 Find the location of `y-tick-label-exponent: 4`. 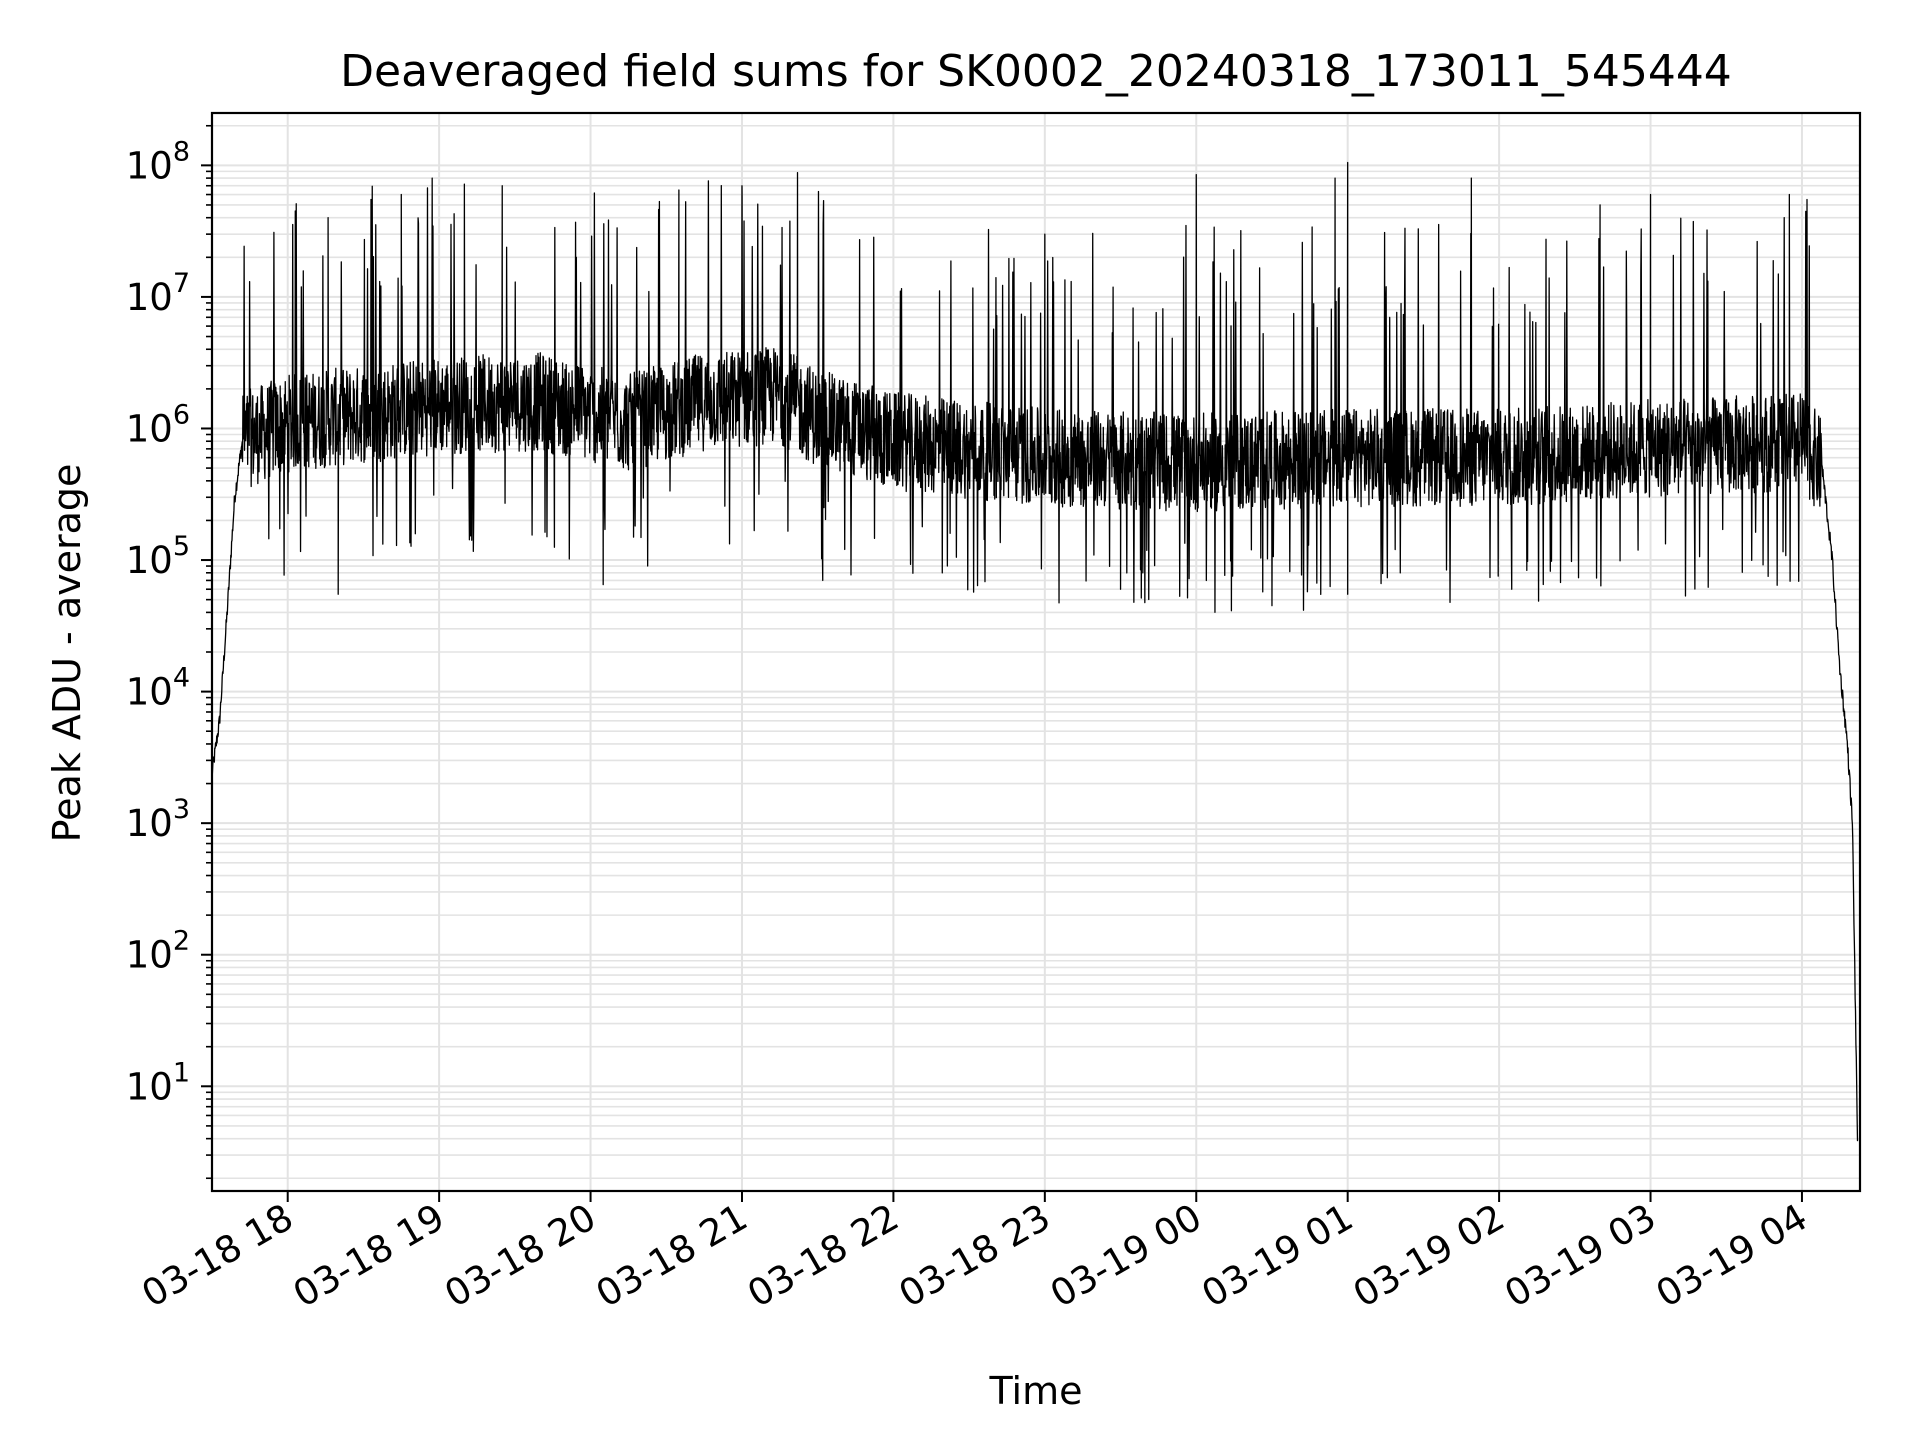

y-tick-label-exponent: 4 is located at coordinates (181, 678).